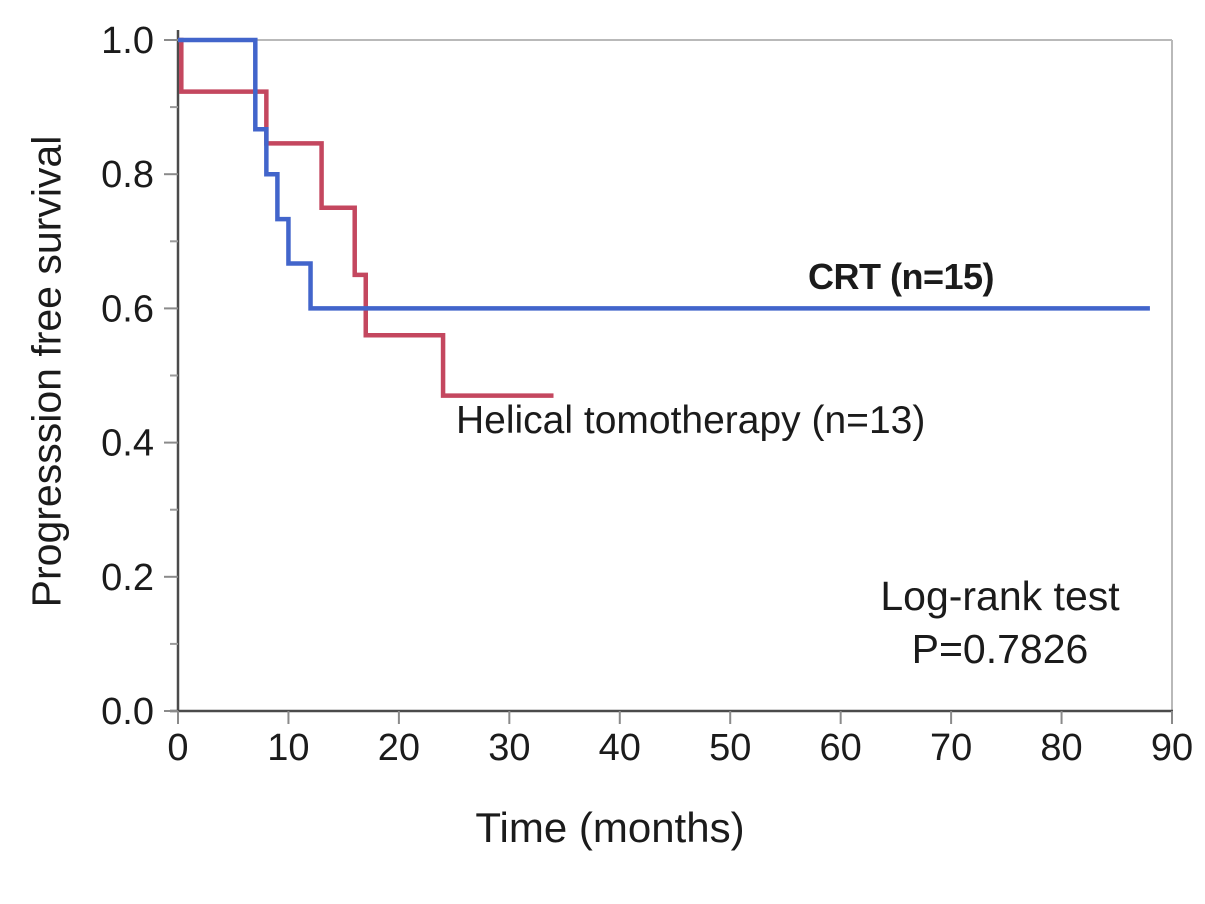  I want to click on logrank-test-text: Log-rank test, so click(1000, 596).